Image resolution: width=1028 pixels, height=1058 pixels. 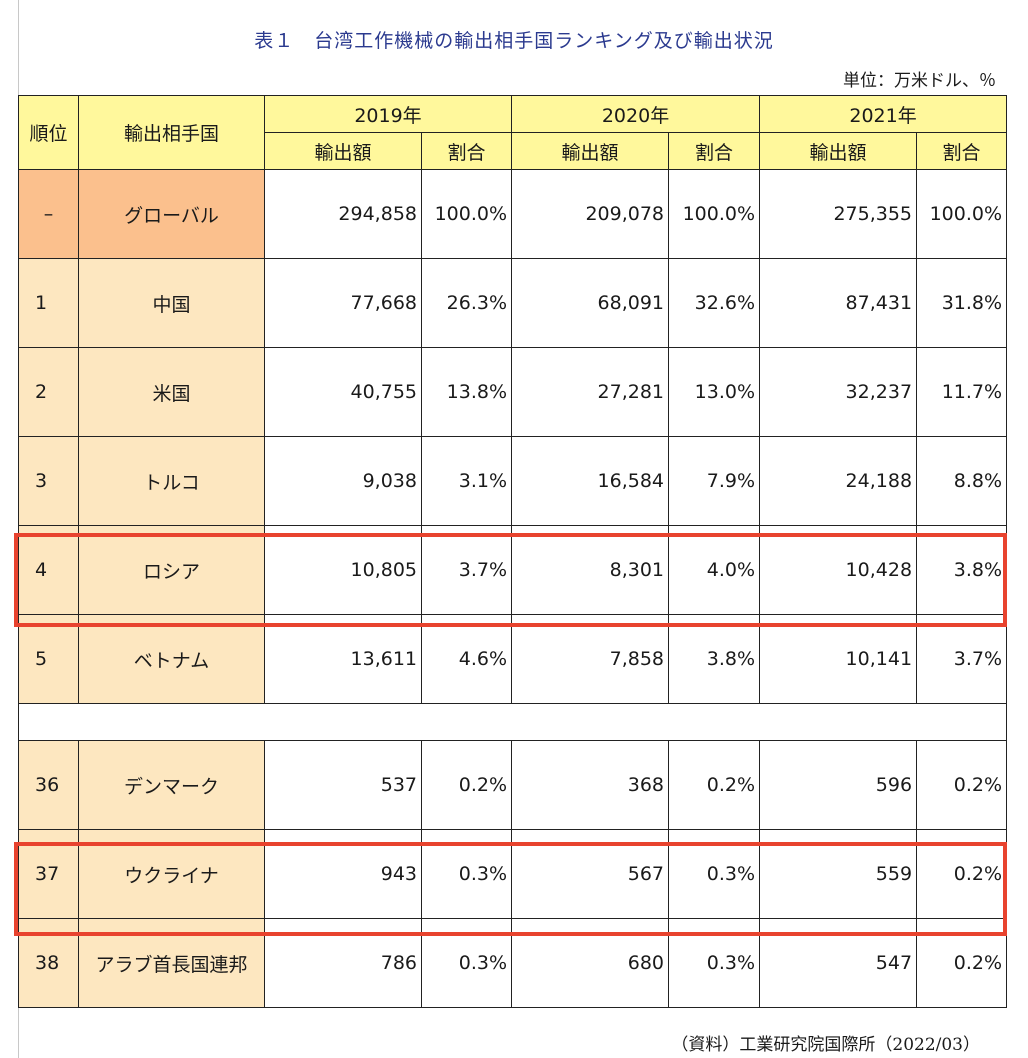 I want to click on rank-cell: 36, so click(x=48, y=785).